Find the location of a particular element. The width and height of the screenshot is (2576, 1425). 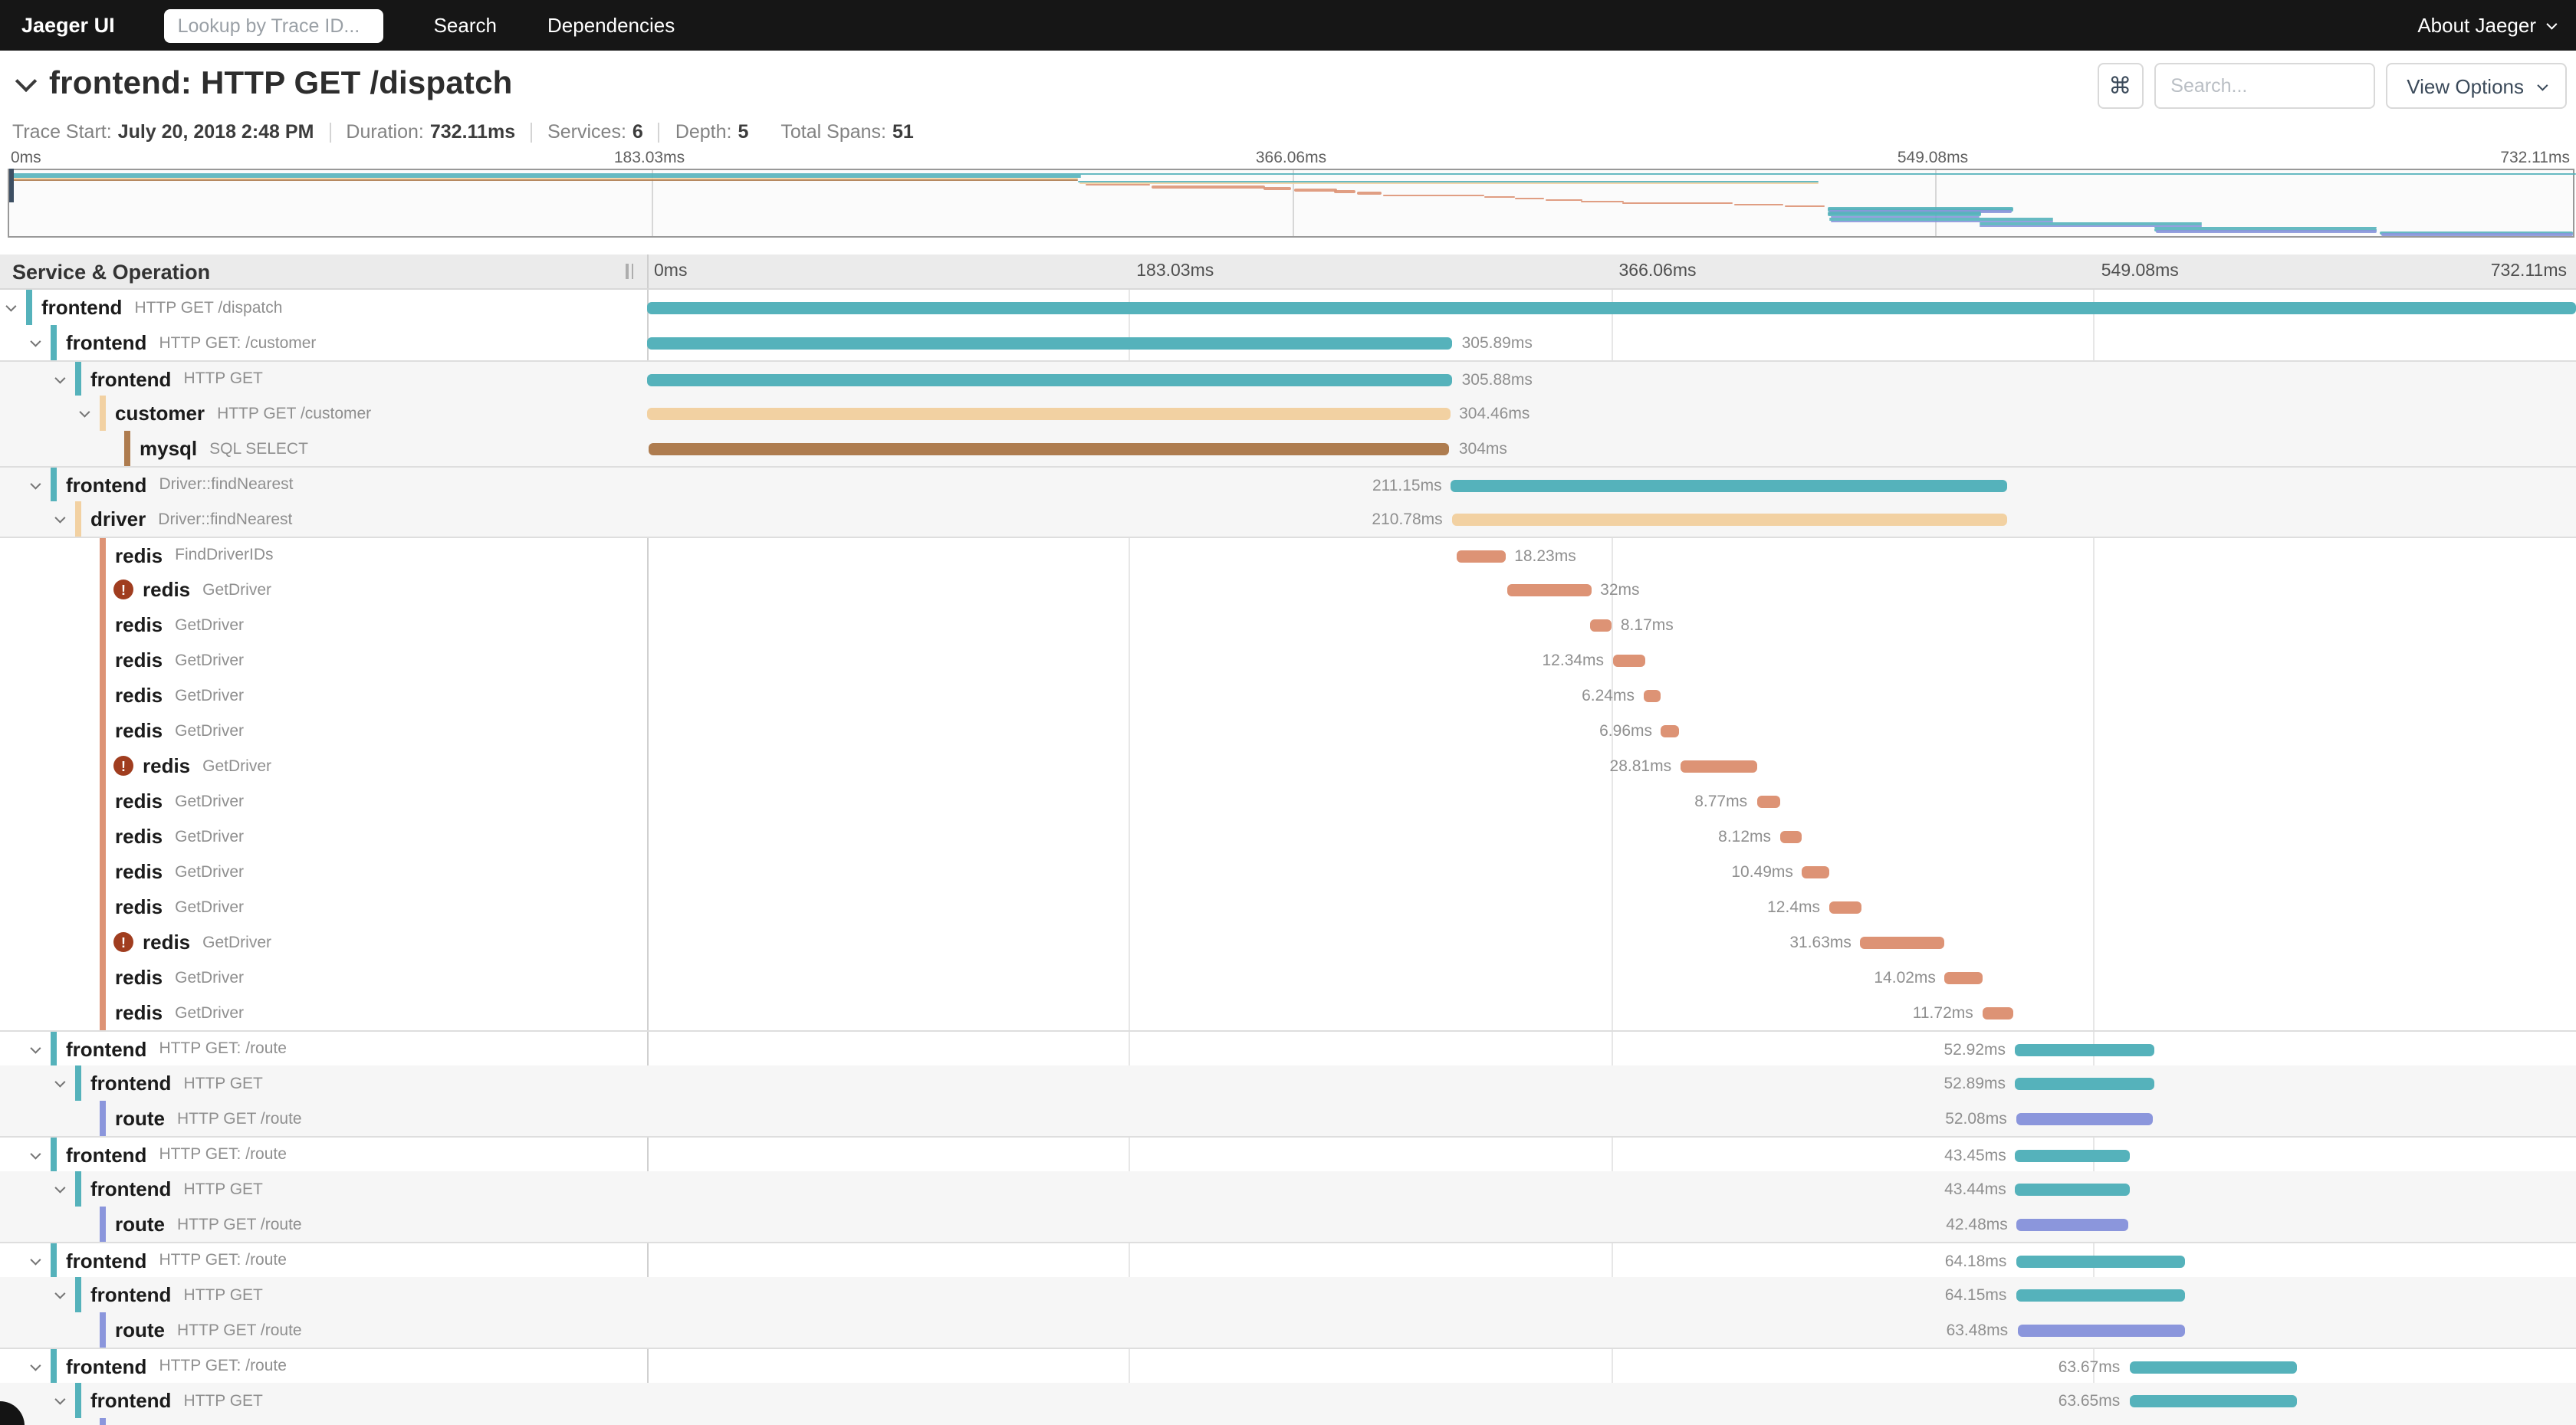

span-name-cell: frontend Driver::findNearest is located at coordinates (323, 485).